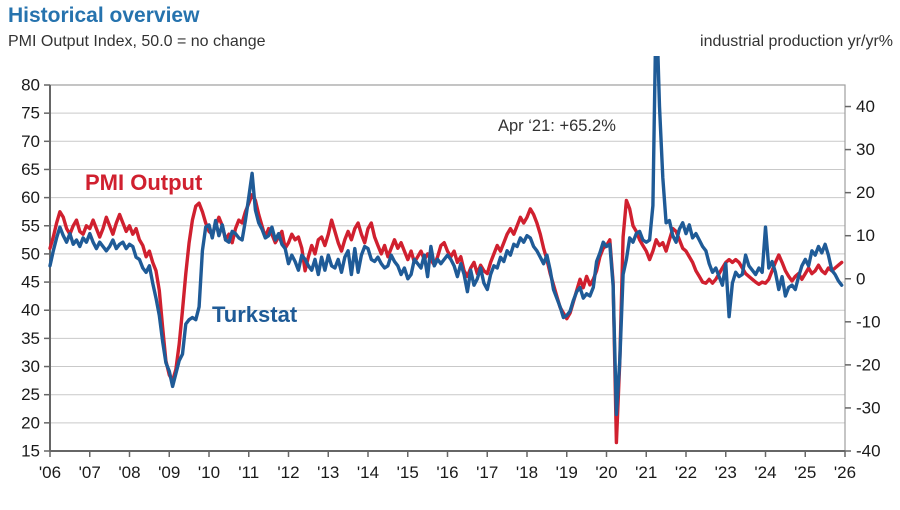 This screenshot has width=900, height=510. Describe the element at coordinates (30, 113) in the screenshot. I see `left-axis-tick-label: 75` at that location.